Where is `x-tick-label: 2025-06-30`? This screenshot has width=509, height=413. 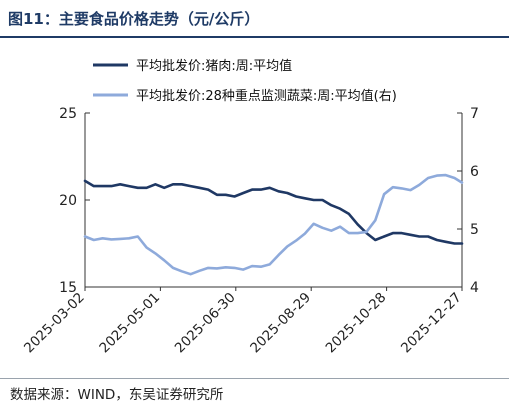
x-tick-label: 2025-06-30 is located at coordinates (205, 323).